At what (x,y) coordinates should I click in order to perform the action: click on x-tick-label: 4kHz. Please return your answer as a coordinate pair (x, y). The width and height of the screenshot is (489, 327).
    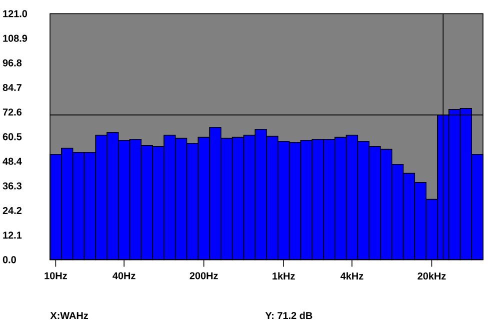
    Looking at the image, I should click on (352, 276).